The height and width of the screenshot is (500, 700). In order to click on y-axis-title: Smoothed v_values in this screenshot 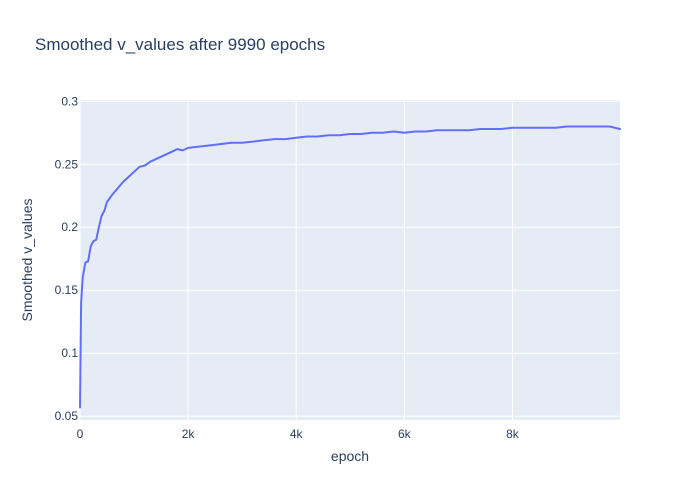, I will do `click(27, 260)`.